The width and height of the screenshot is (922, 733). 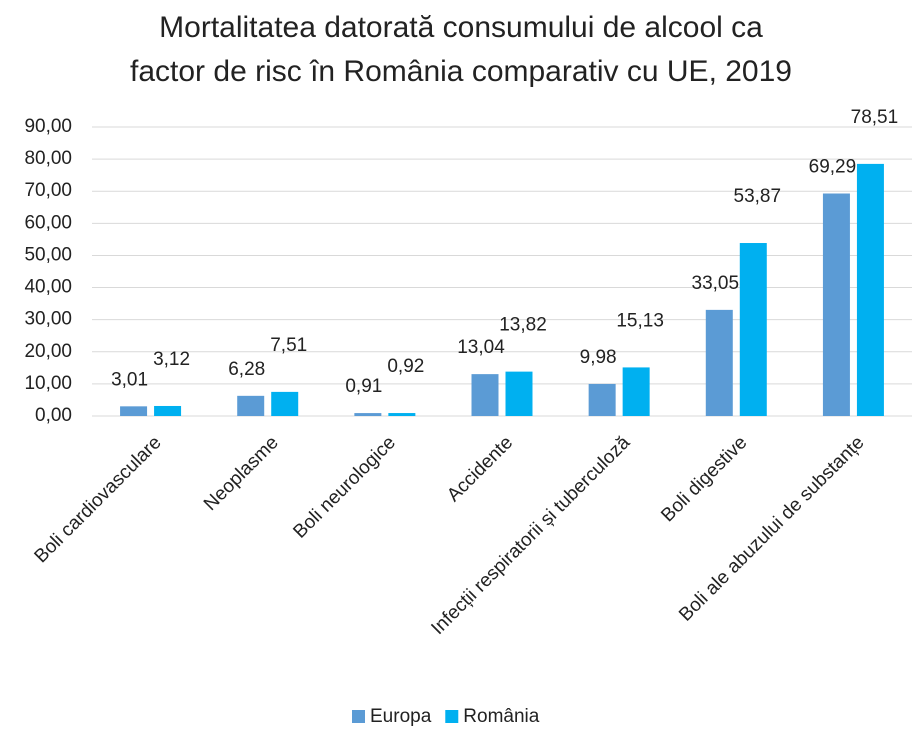 I want to click on x-tick-label: Boli digestive, so click(x=704, y=479).